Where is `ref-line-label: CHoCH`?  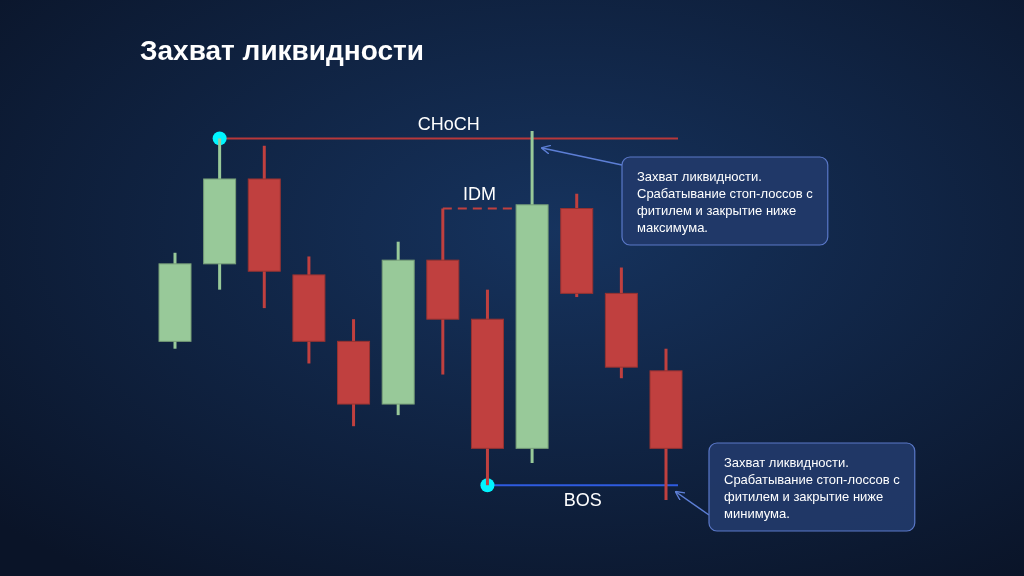
ref-line-label: CHoCH is located at coordinates (448, 124).